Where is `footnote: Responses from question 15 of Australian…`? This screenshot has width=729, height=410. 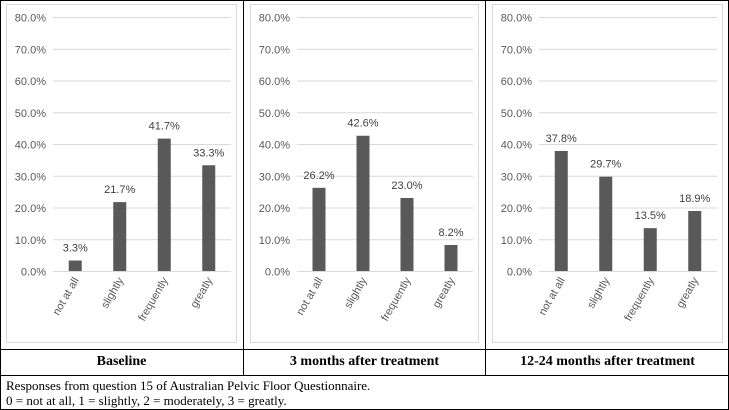
footnote: Responses from question 15 of Australian… is located at coordinates (188, 393).